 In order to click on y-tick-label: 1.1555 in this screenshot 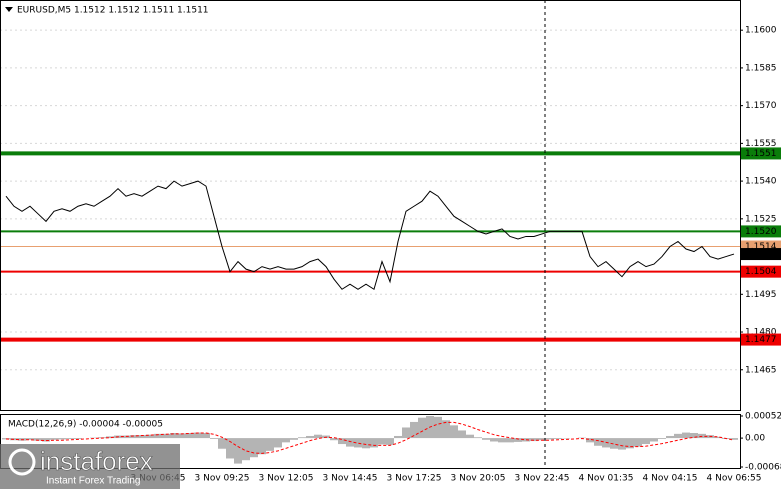, I will do `click(761, 144)`.